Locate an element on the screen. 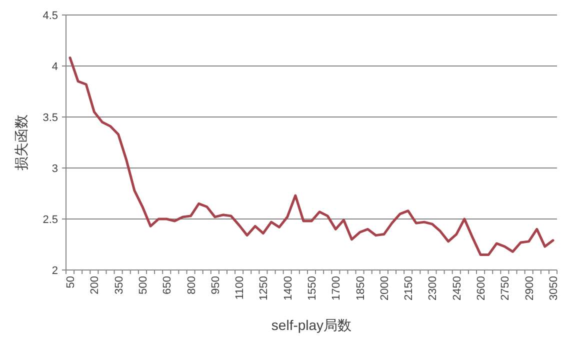 Image resolution: width=569 pixels, height=338 pixels. y-tick-label: 3.5 is located at coordinates (50, 118).